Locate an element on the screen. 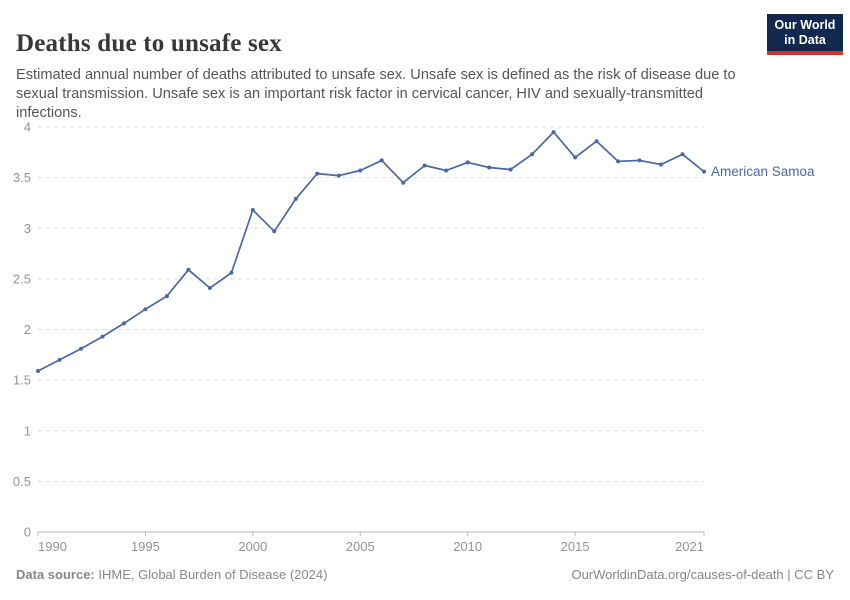 This screenshot has height=600, width=850. owid-logo-line1: Our World is located at coordinates (805, 25).